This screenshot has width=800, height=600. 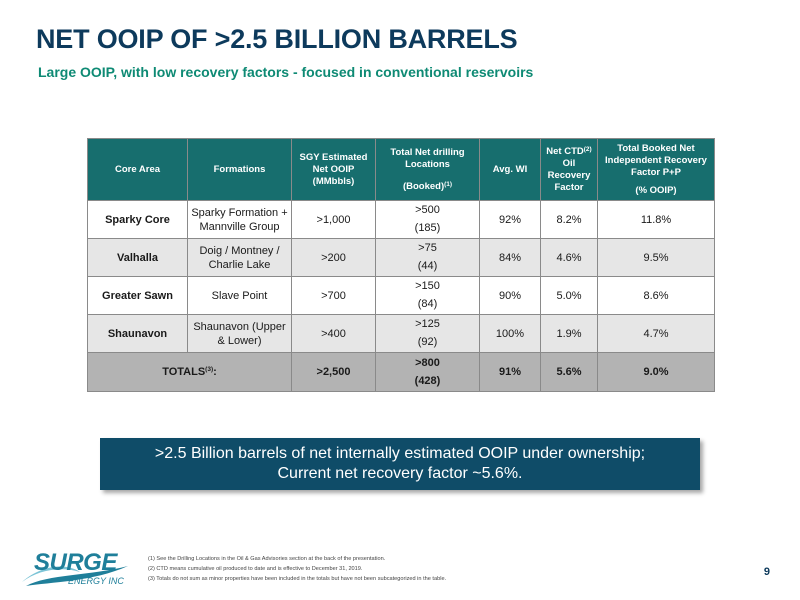 I want to click on cell-formations: Doig / Montney / Charlie Lake, so click(x=239, y=257).